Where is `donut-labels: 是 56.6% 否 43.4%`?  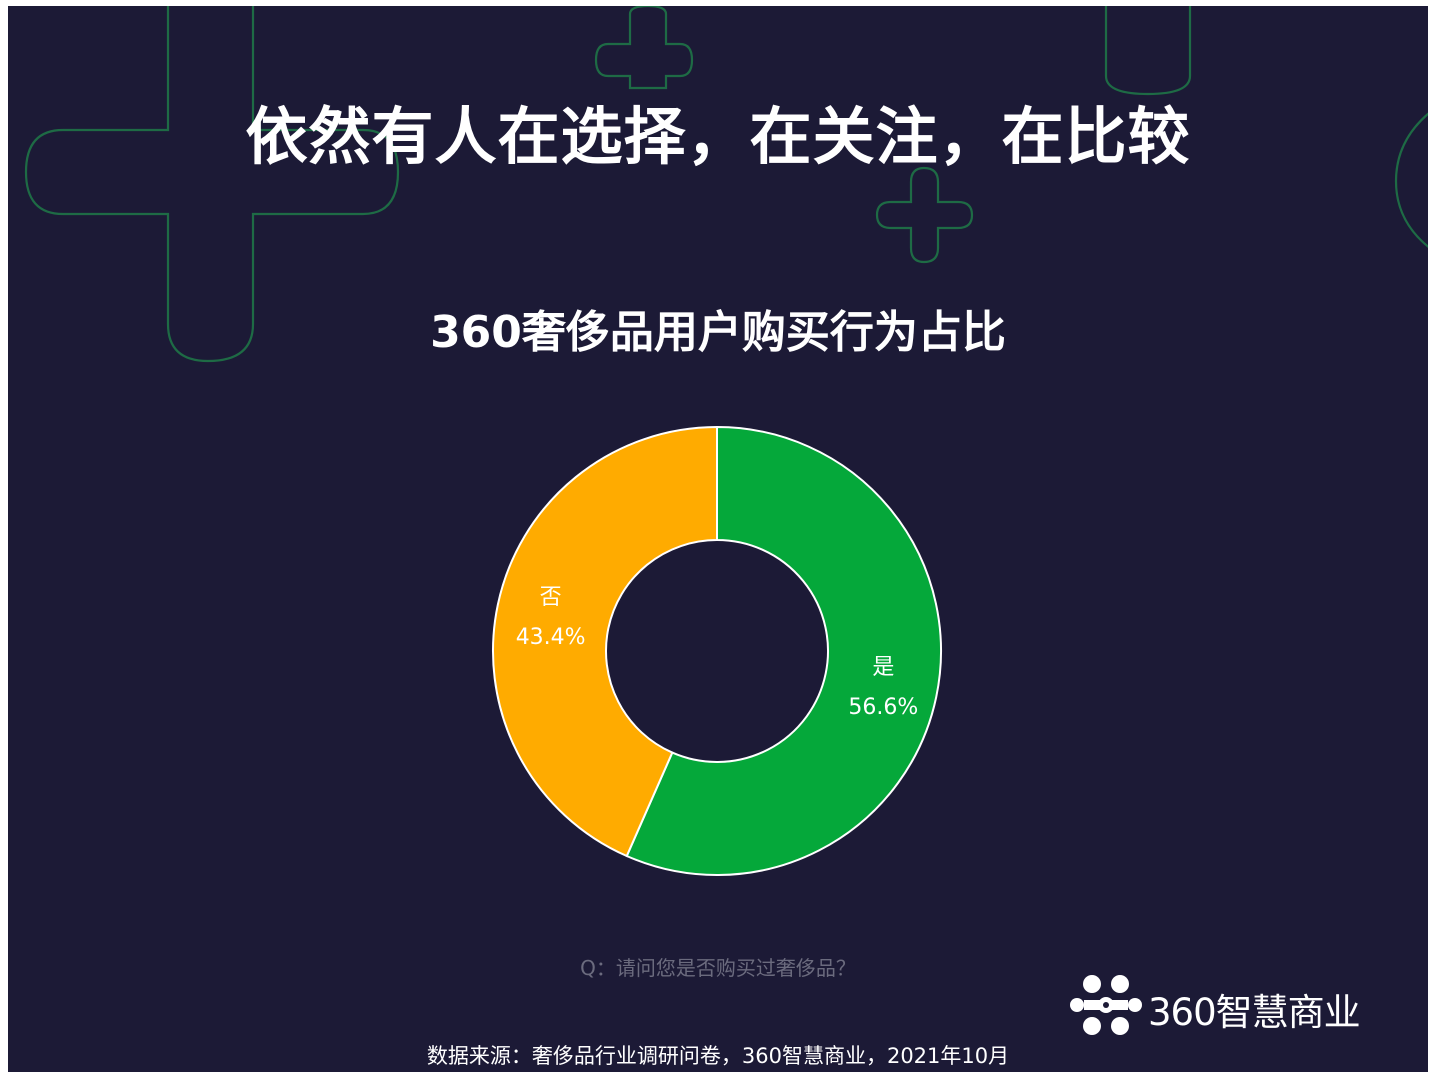 donut-labels: 是 56.6% 否 43.4% is located at coordinates (717, 652).